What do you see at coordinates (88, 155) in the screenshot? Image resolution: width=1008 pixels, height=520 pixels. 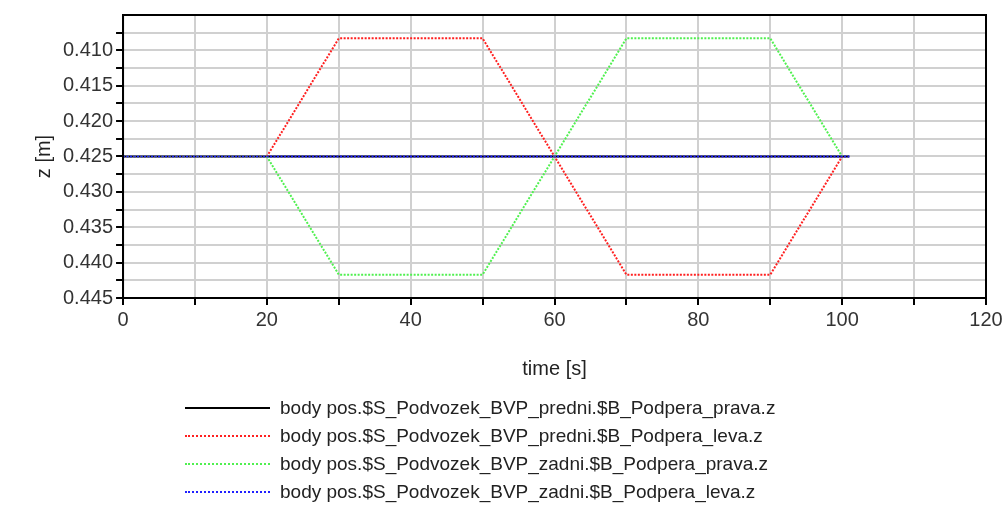 I see `y-tick-label: 0.425` at bounding box center [88, 155].